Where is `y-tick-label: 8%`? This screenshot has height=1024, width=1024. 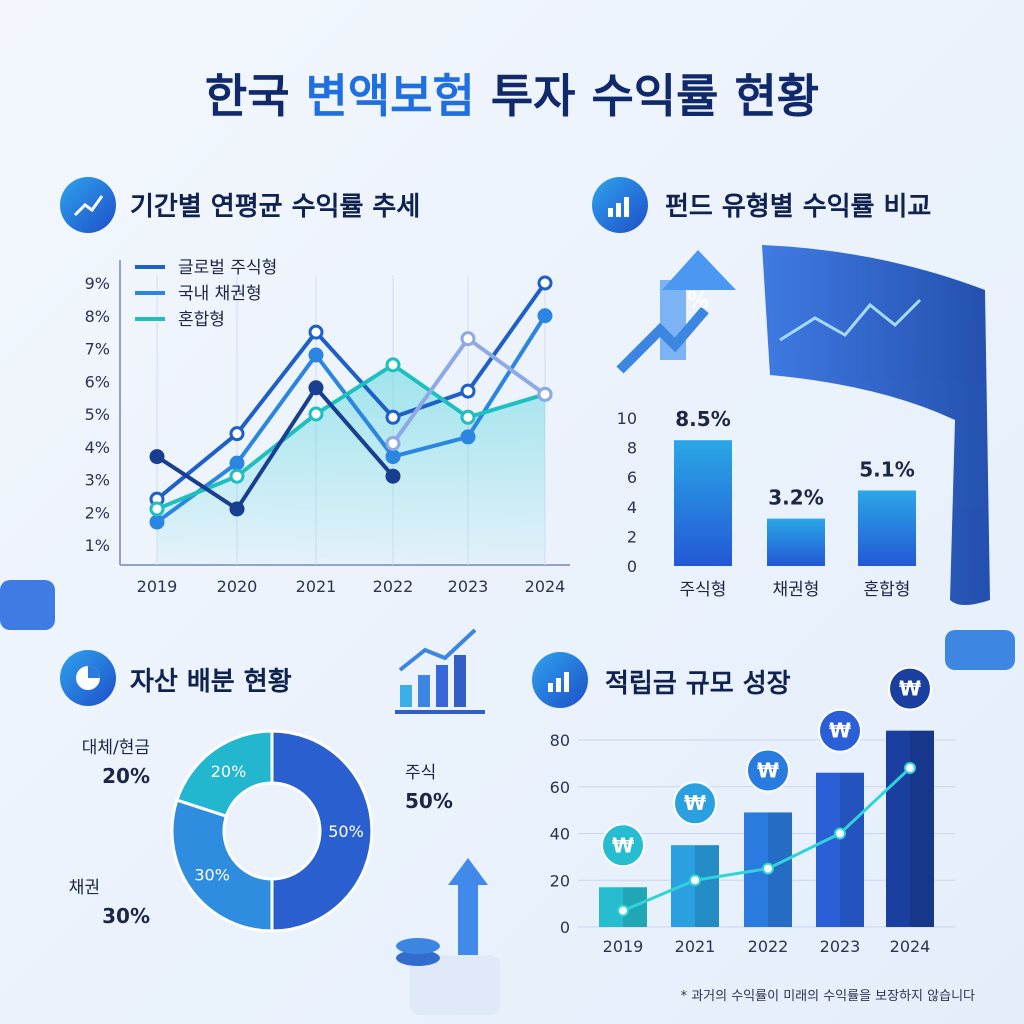 y-tick-label: 8% is located at coordinates (97, 316).